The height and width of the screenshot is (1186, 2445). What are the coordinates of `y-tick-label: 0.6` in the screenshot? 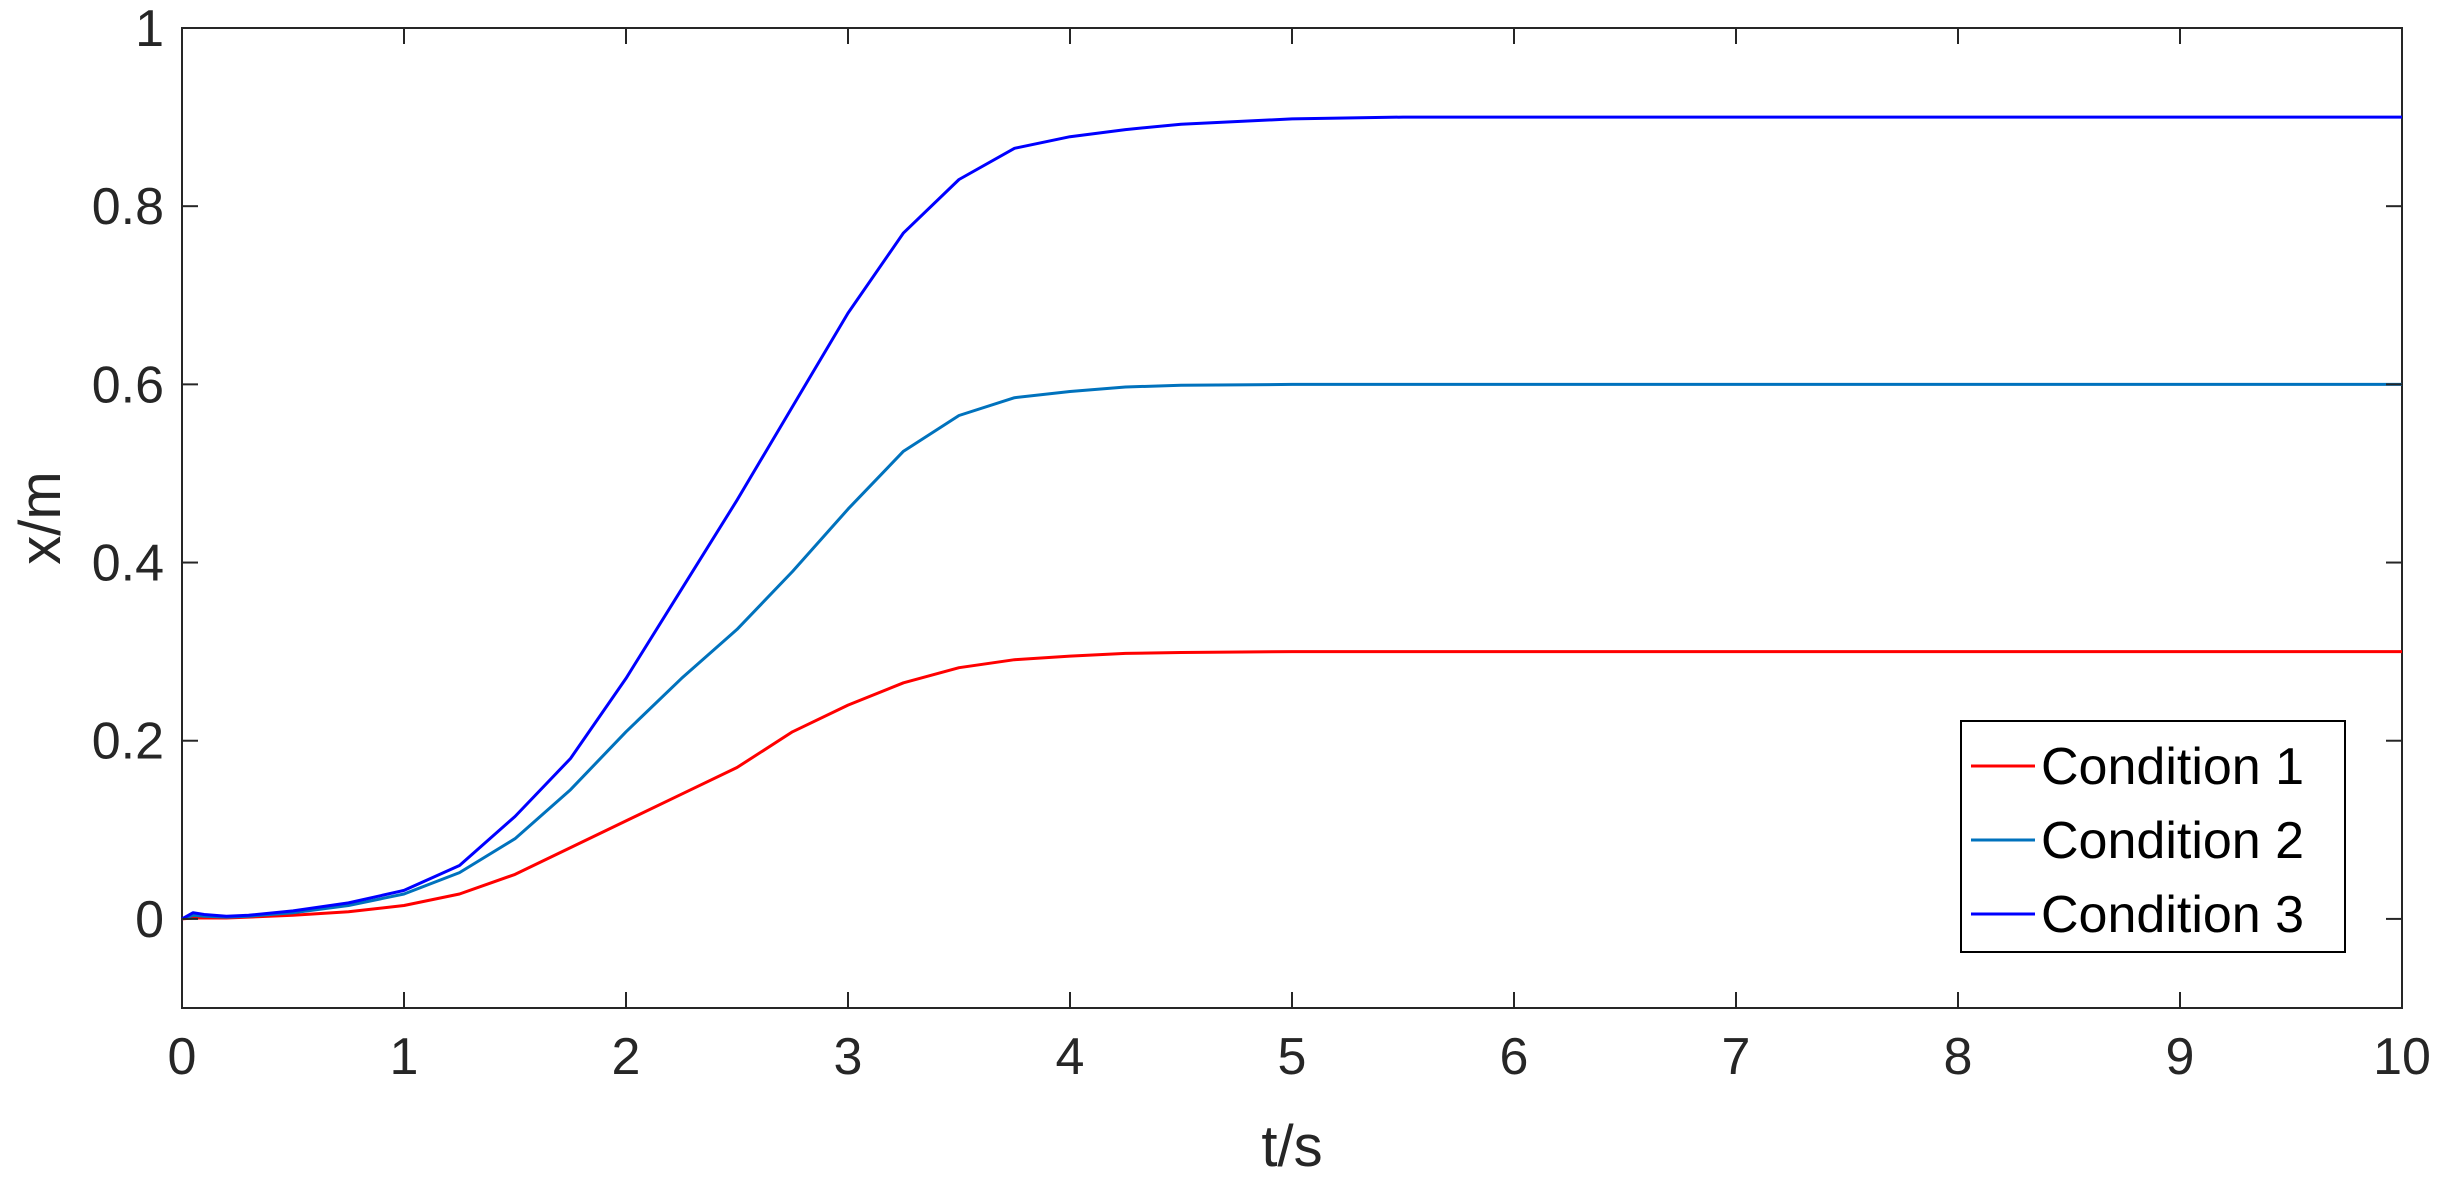 It's located at (128, 385).